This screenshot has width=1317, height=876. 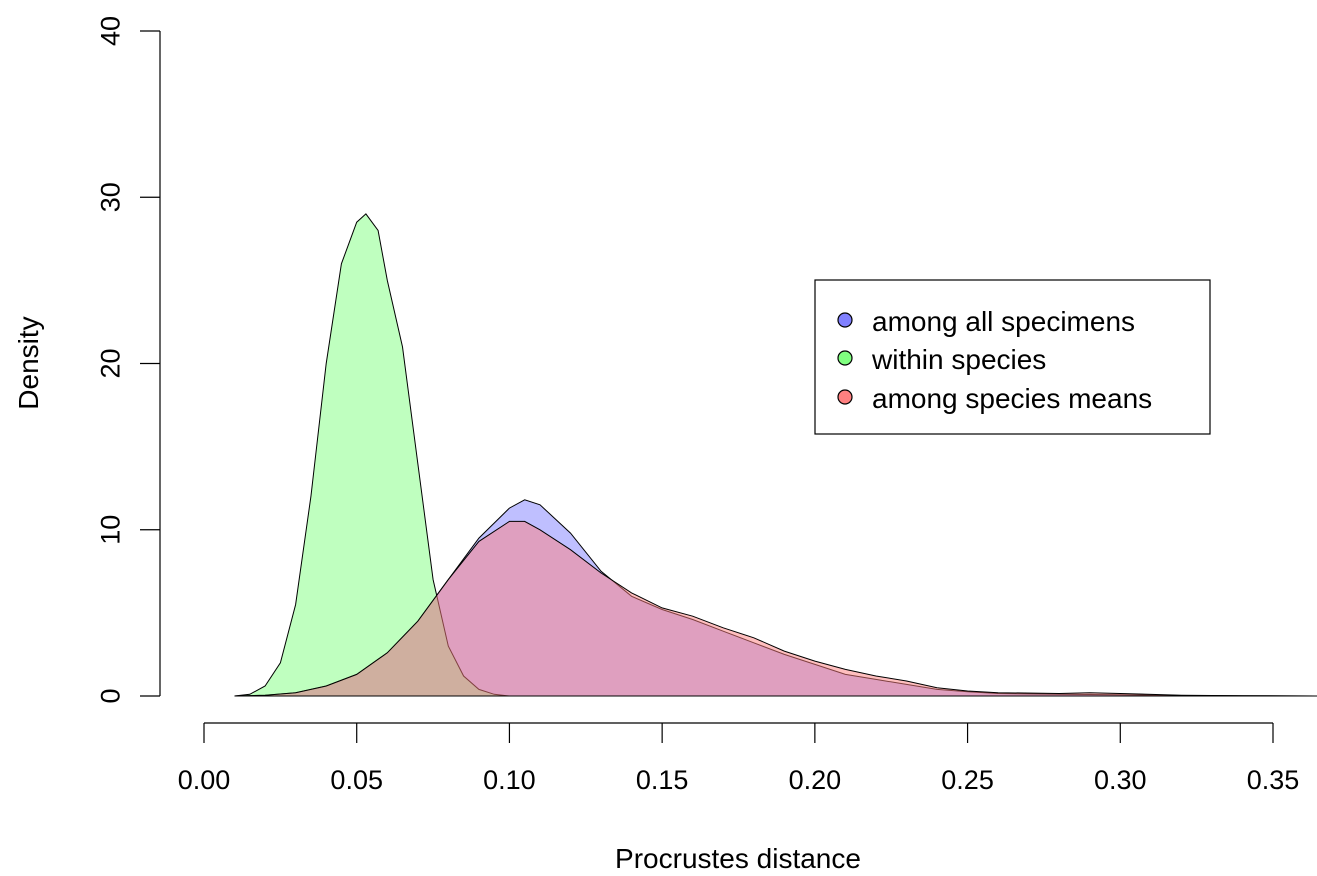 What do you see at coordinates (356, 780) in the screenshot?
I see `x-tick-label: 0.05` at bounding box center [356, 780].